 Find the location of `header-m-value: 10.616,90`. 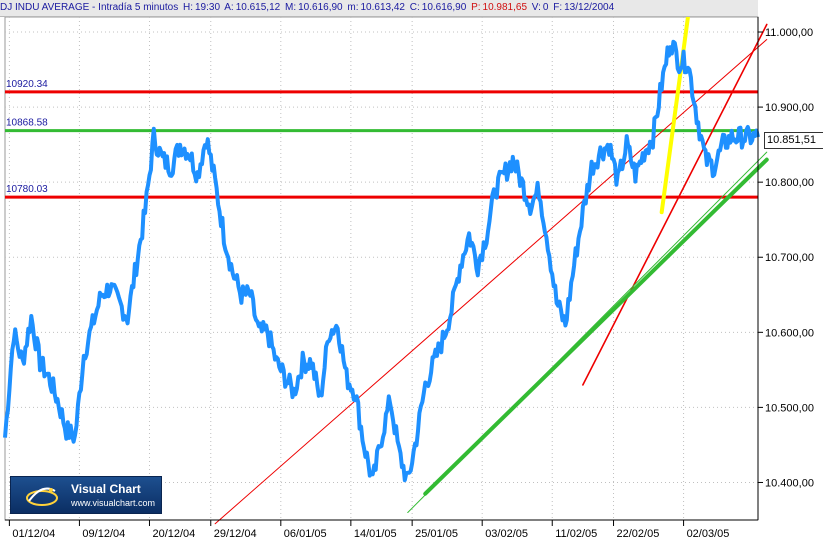

header-m-value: 10.616,90 is located at coordinates (320, 7).